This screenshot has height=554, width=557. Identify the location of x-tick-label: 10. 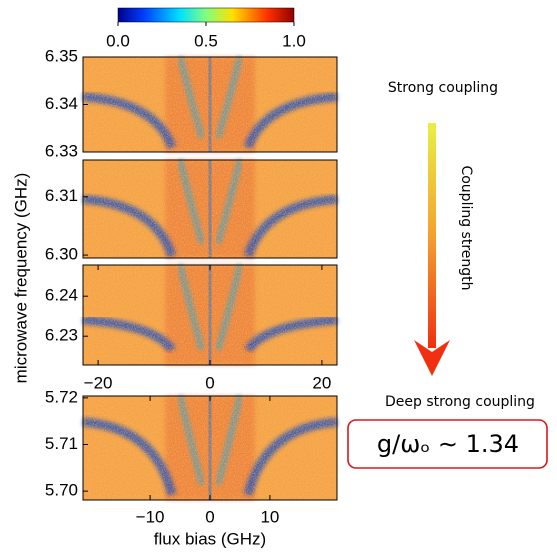
(269, 516).